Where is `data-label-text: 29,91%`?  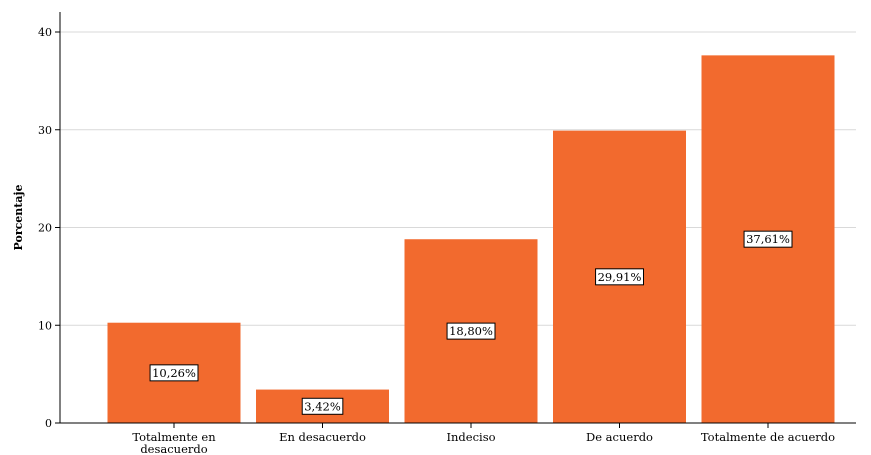
data-label-text: 29,91% is located at coordinates (620, 277).